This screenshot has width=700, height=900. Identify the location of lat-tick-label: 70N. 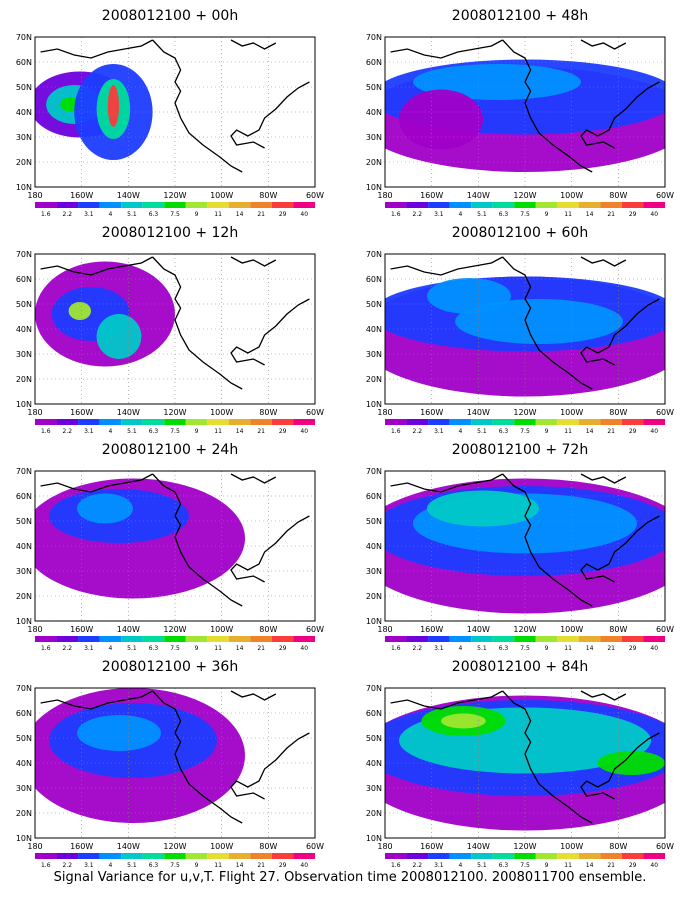
(24, 688).